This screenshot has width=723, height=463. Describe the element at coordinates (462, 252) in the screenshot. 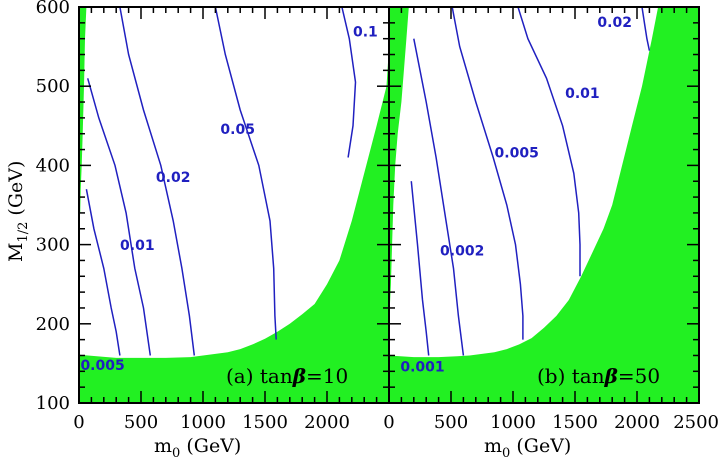

I see `contour-label: 0.002` at that location.